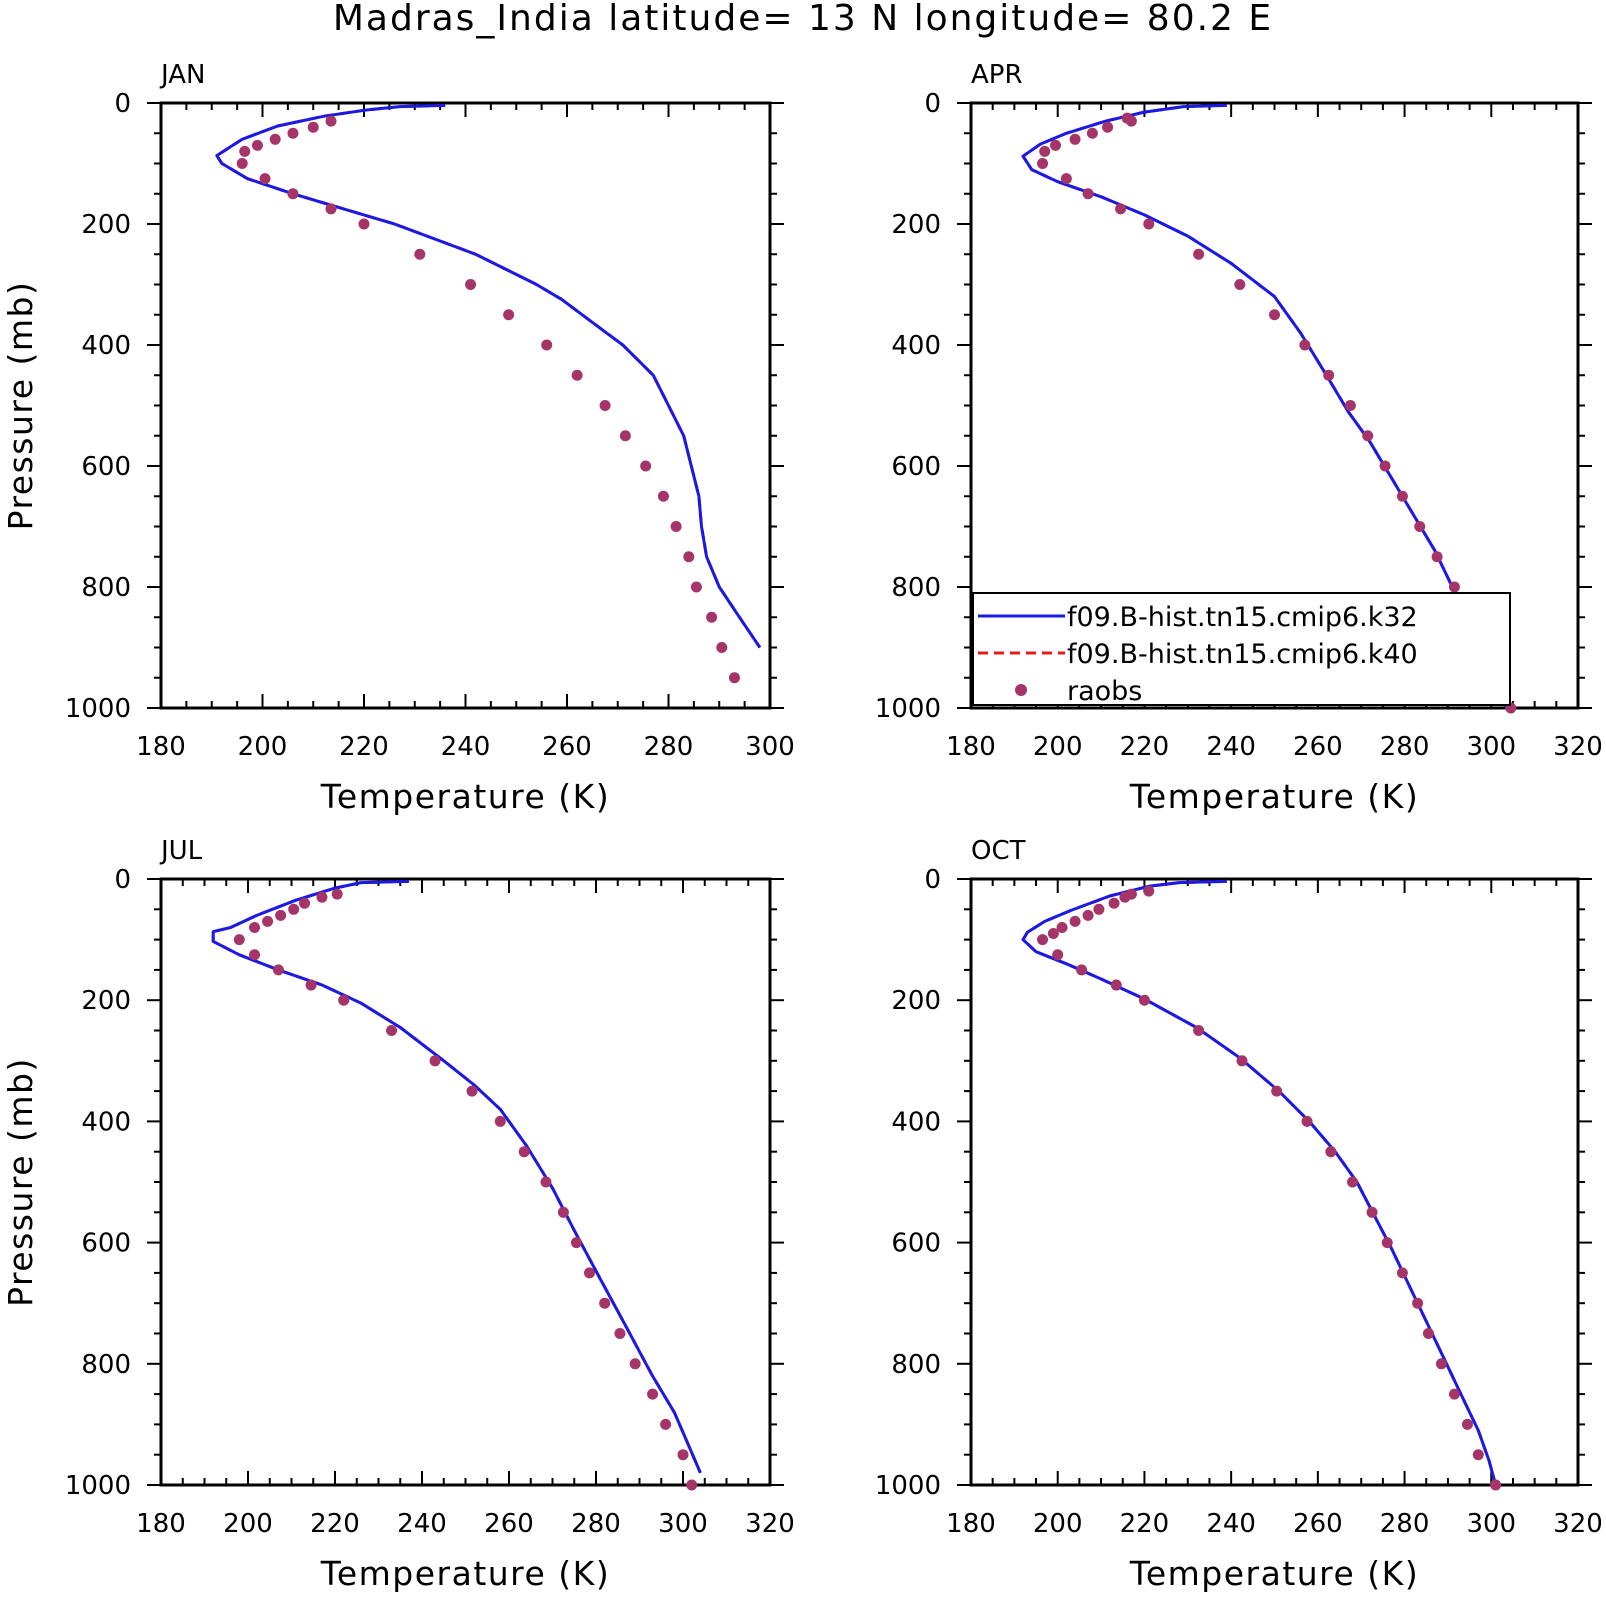 The image size is (1606, 1600). Describe the element at coordinates (1104, 691) in the screenshot. I see `legend-label: raobs` at that location.